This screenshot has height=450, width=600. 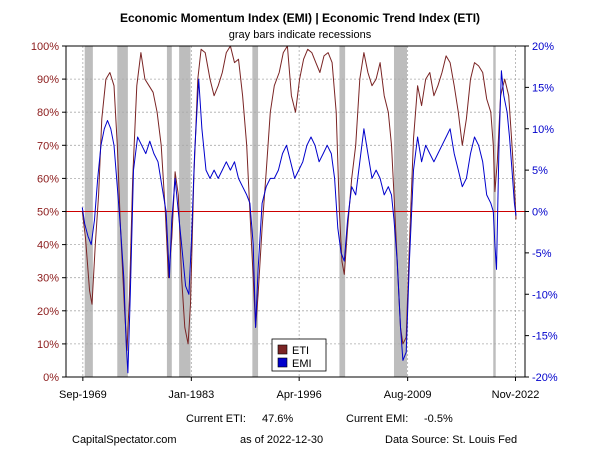 What do you see at coordinates (545, 337) in the screenshot?
I see `right-tick-label: -15%` at bounding box center [545, 337].